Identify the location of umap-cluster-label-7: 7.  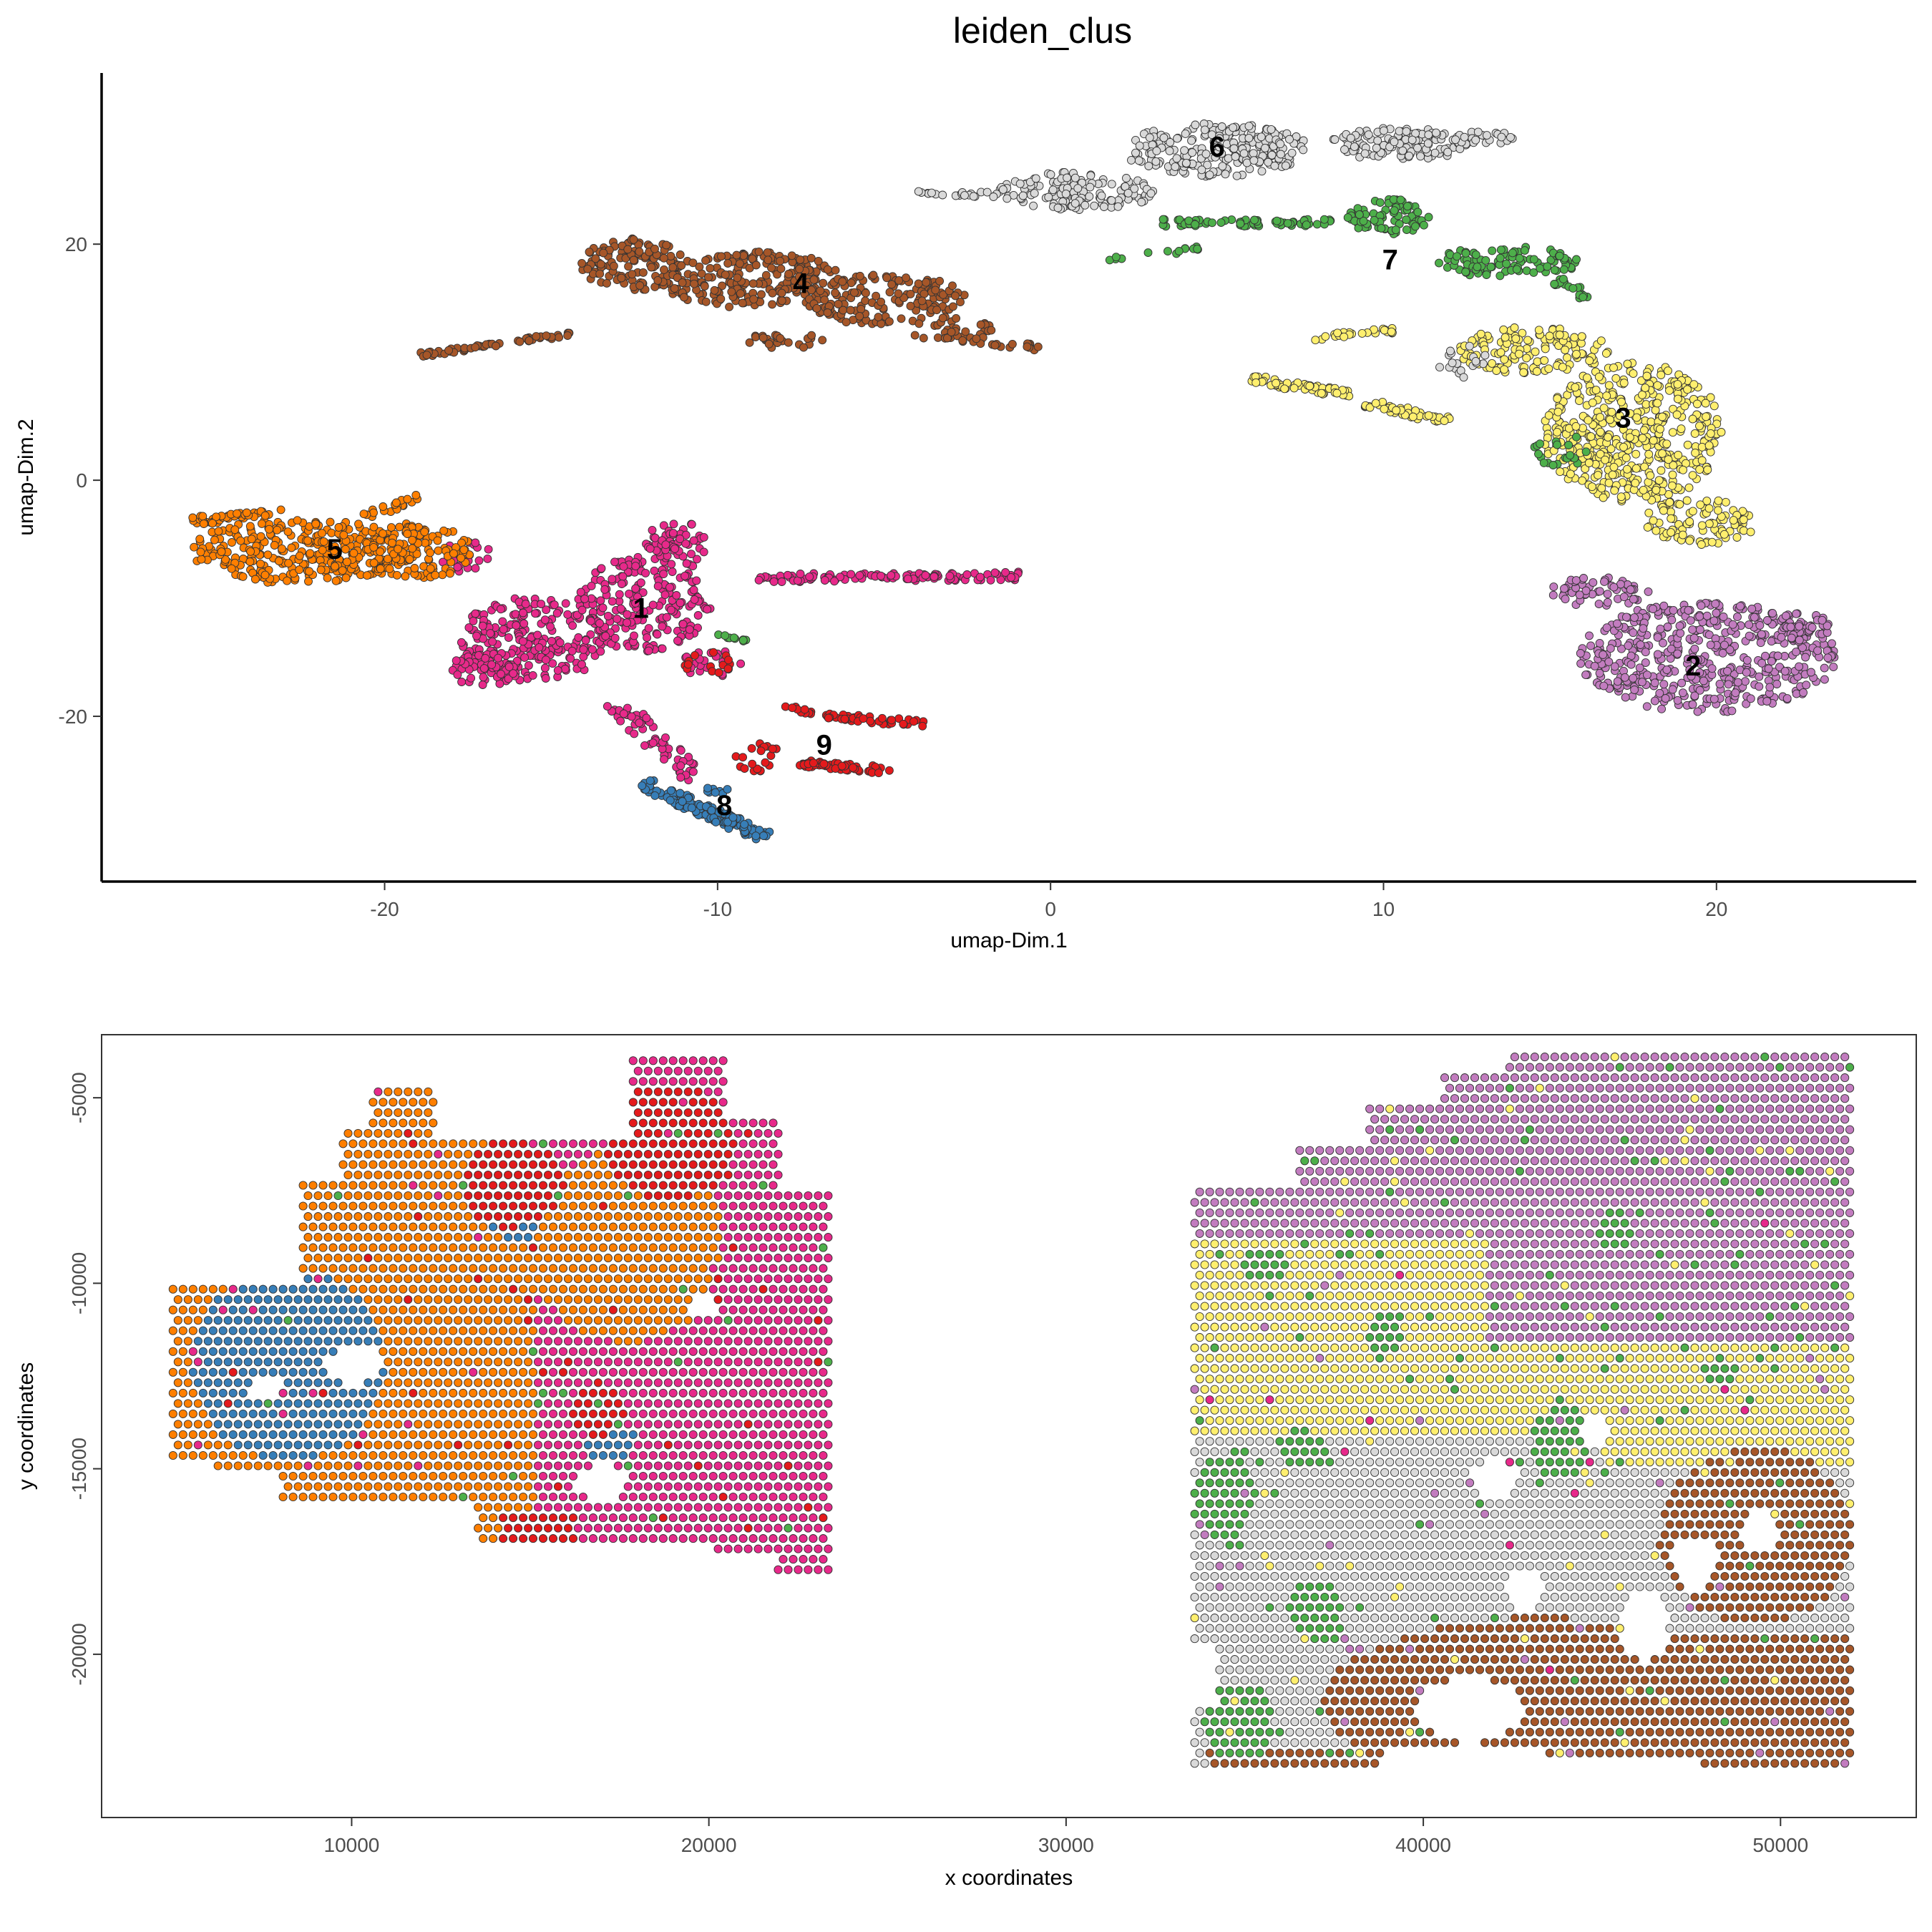
(1390, 260).